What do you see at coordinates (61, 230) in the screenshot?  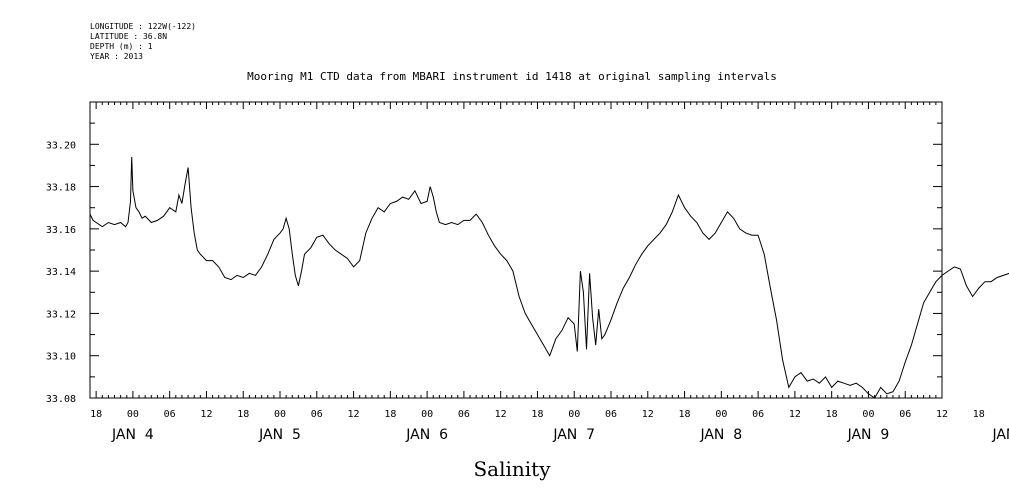 I see `y-tick-label: 33.16` at bounding box center [61, 230].